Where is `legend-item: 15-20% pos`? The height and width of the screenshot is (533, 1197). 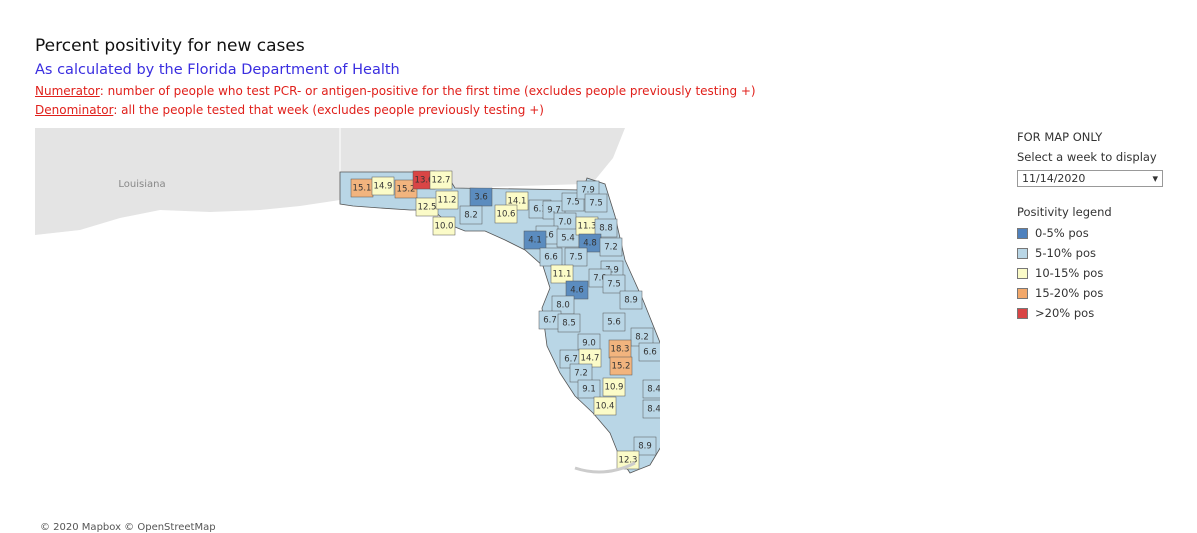
legend-item: 15-20% pos is located at coordinates (1090, 293).